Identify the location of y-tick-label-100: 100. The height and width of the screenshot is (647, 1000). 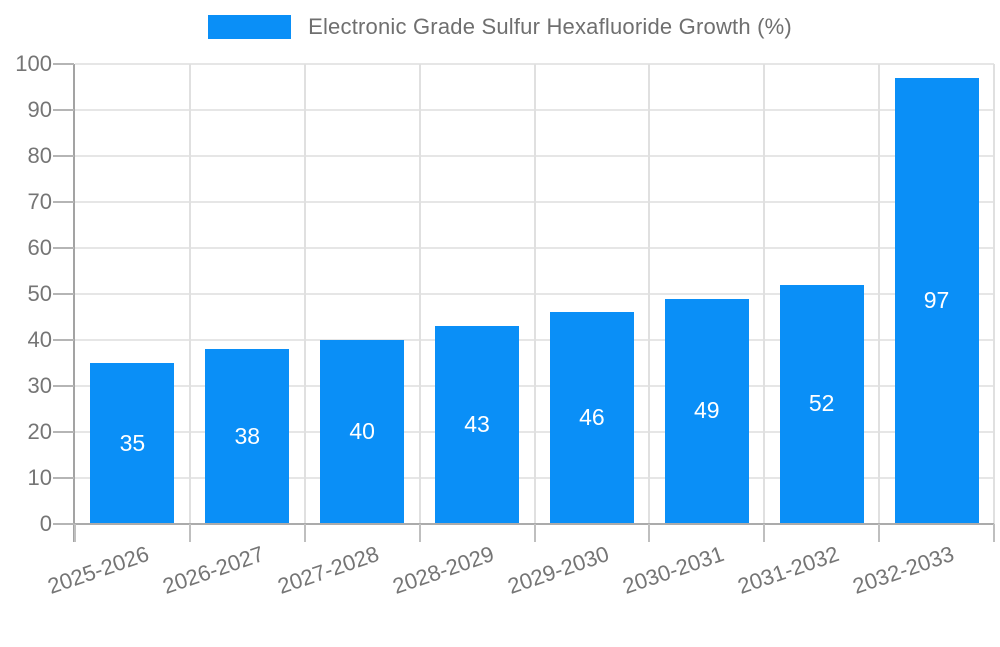
(33, 63).